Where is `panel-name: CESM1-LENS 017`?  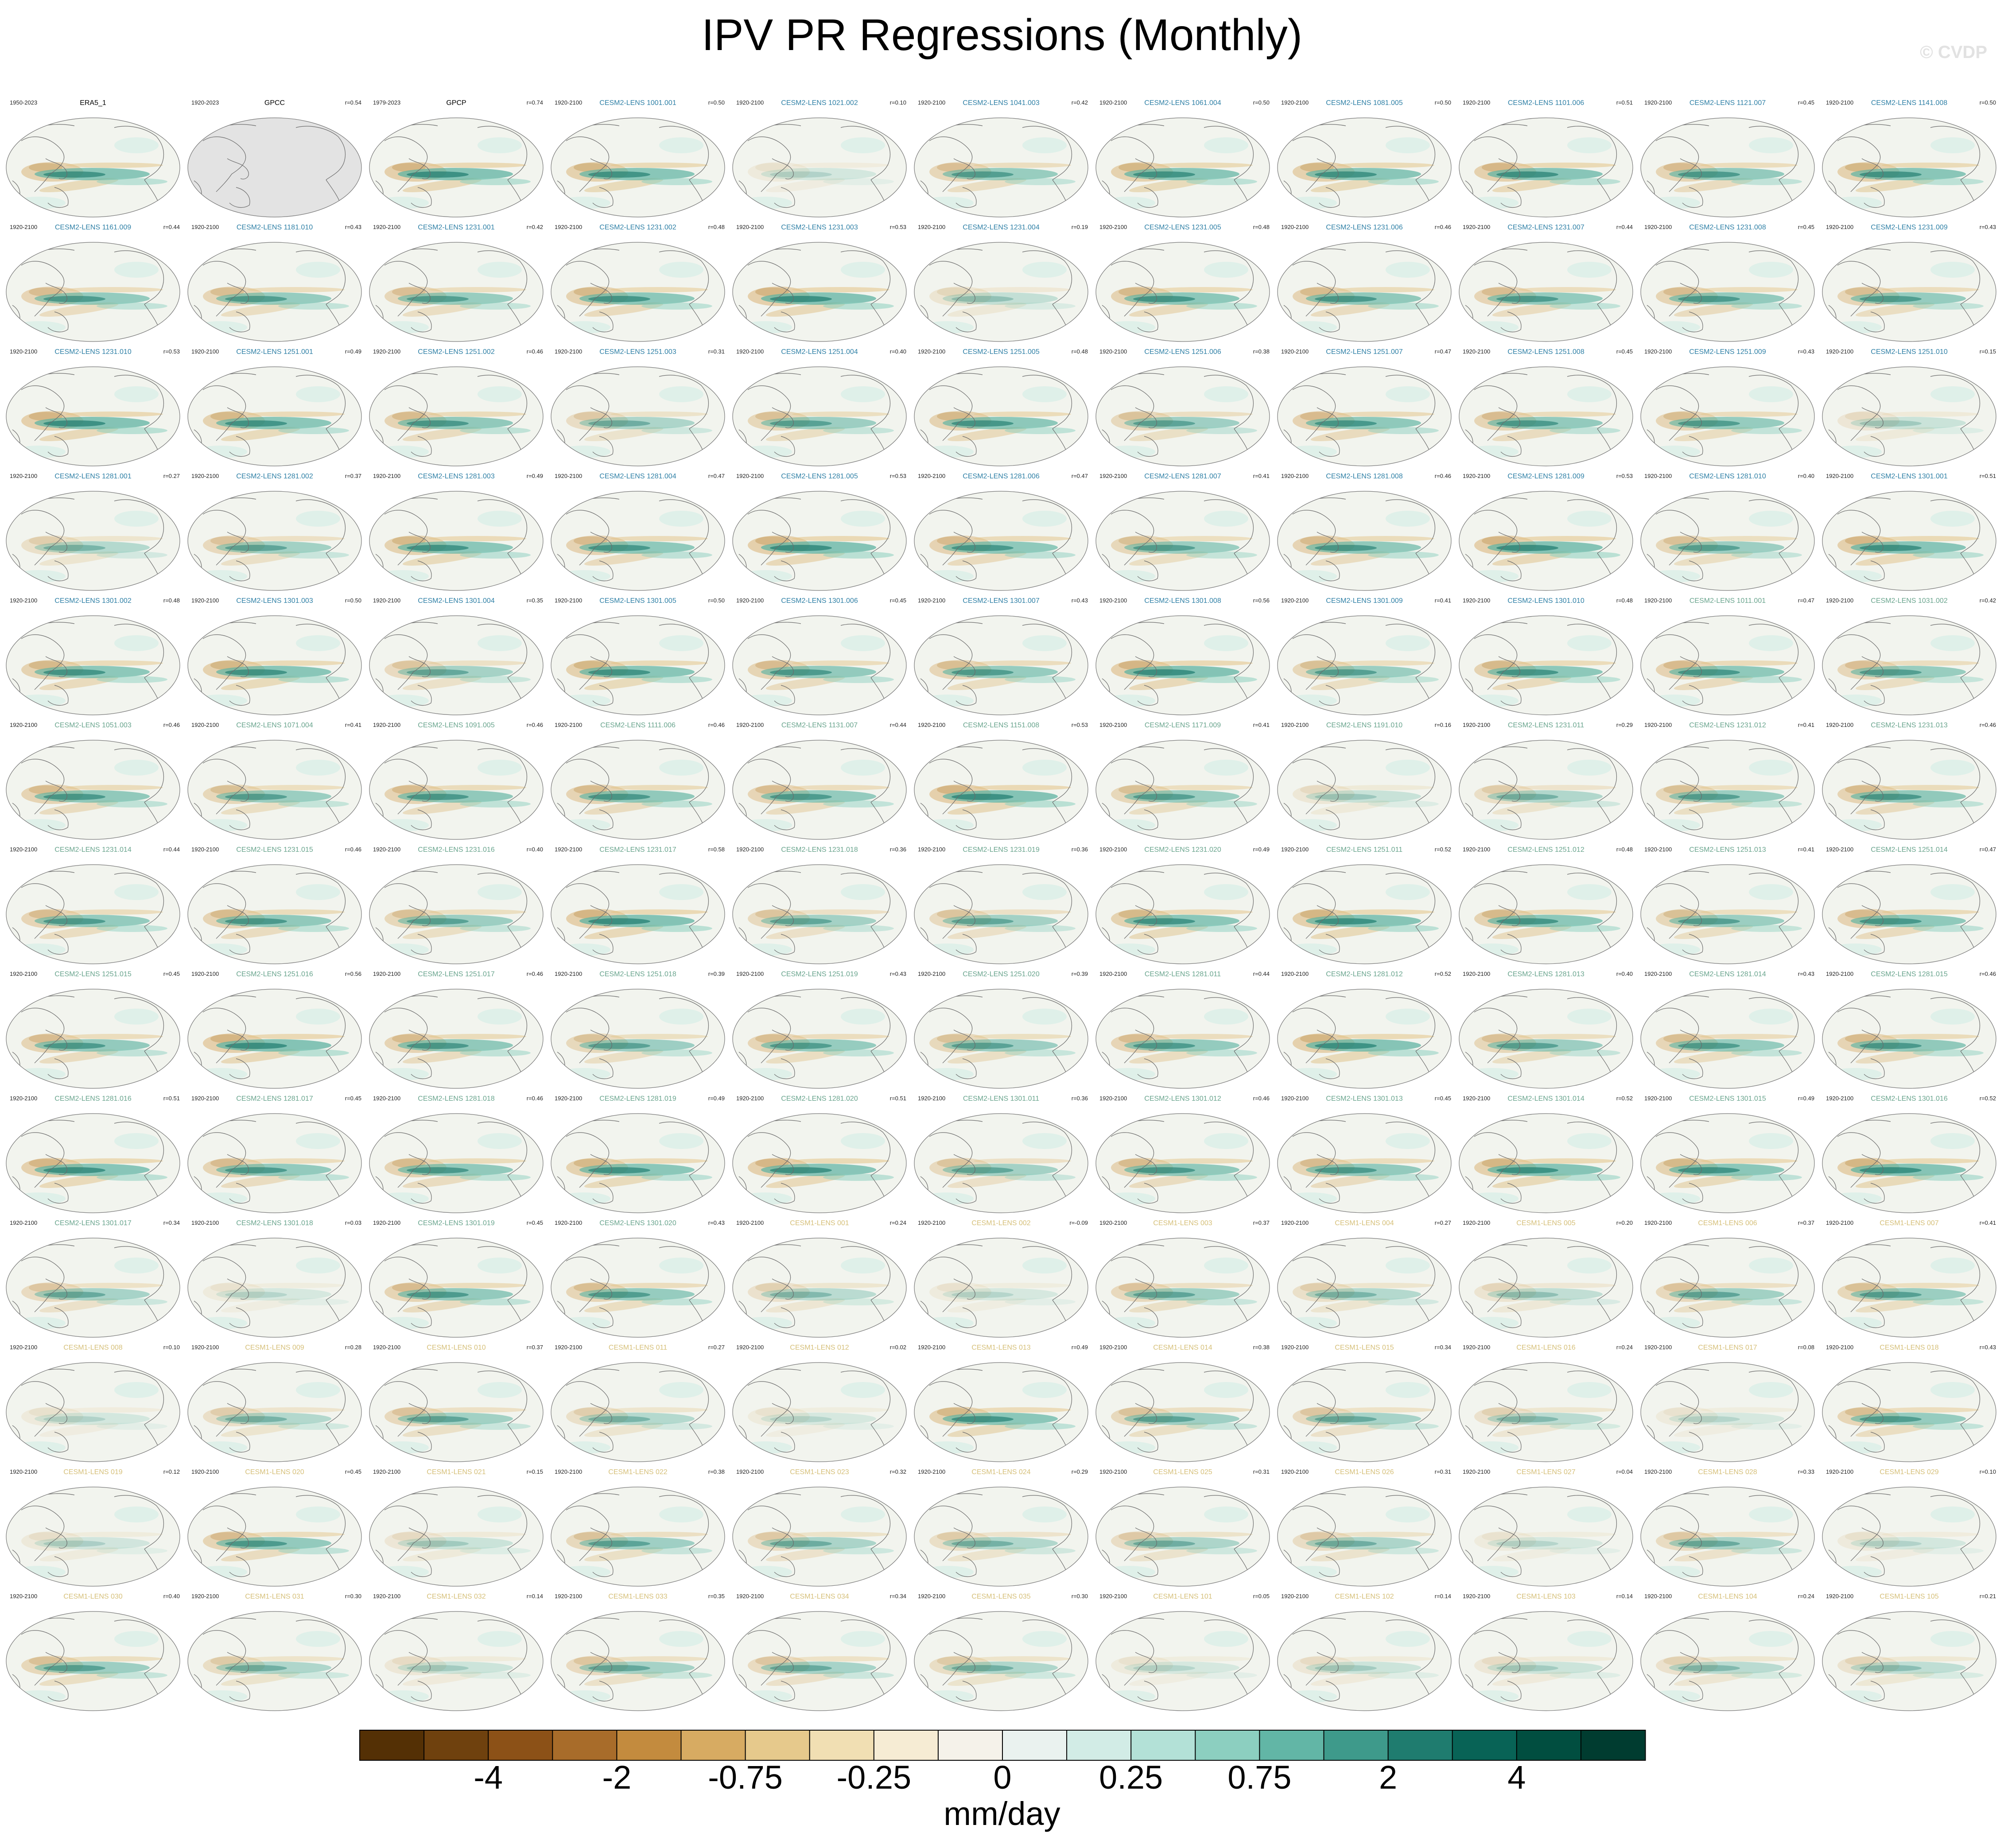
panel-name: CESM1-LENS 017 is located at coordinates (1727, 1348).